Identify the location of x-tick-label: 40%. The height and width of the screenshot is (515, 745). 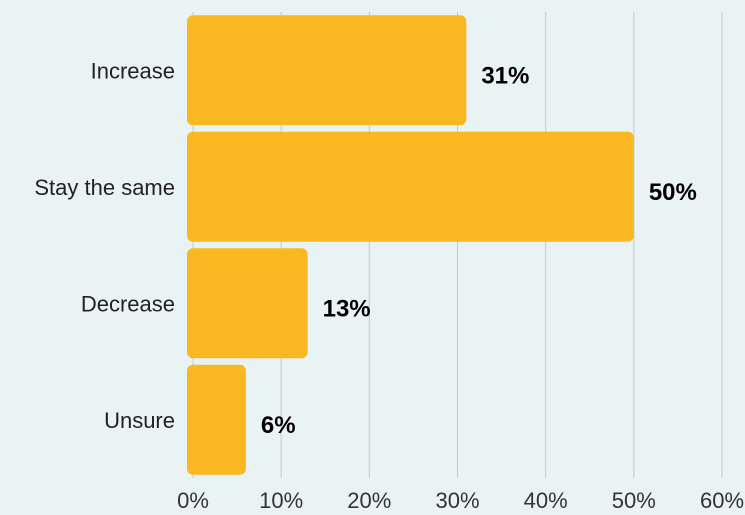
(546, 500).